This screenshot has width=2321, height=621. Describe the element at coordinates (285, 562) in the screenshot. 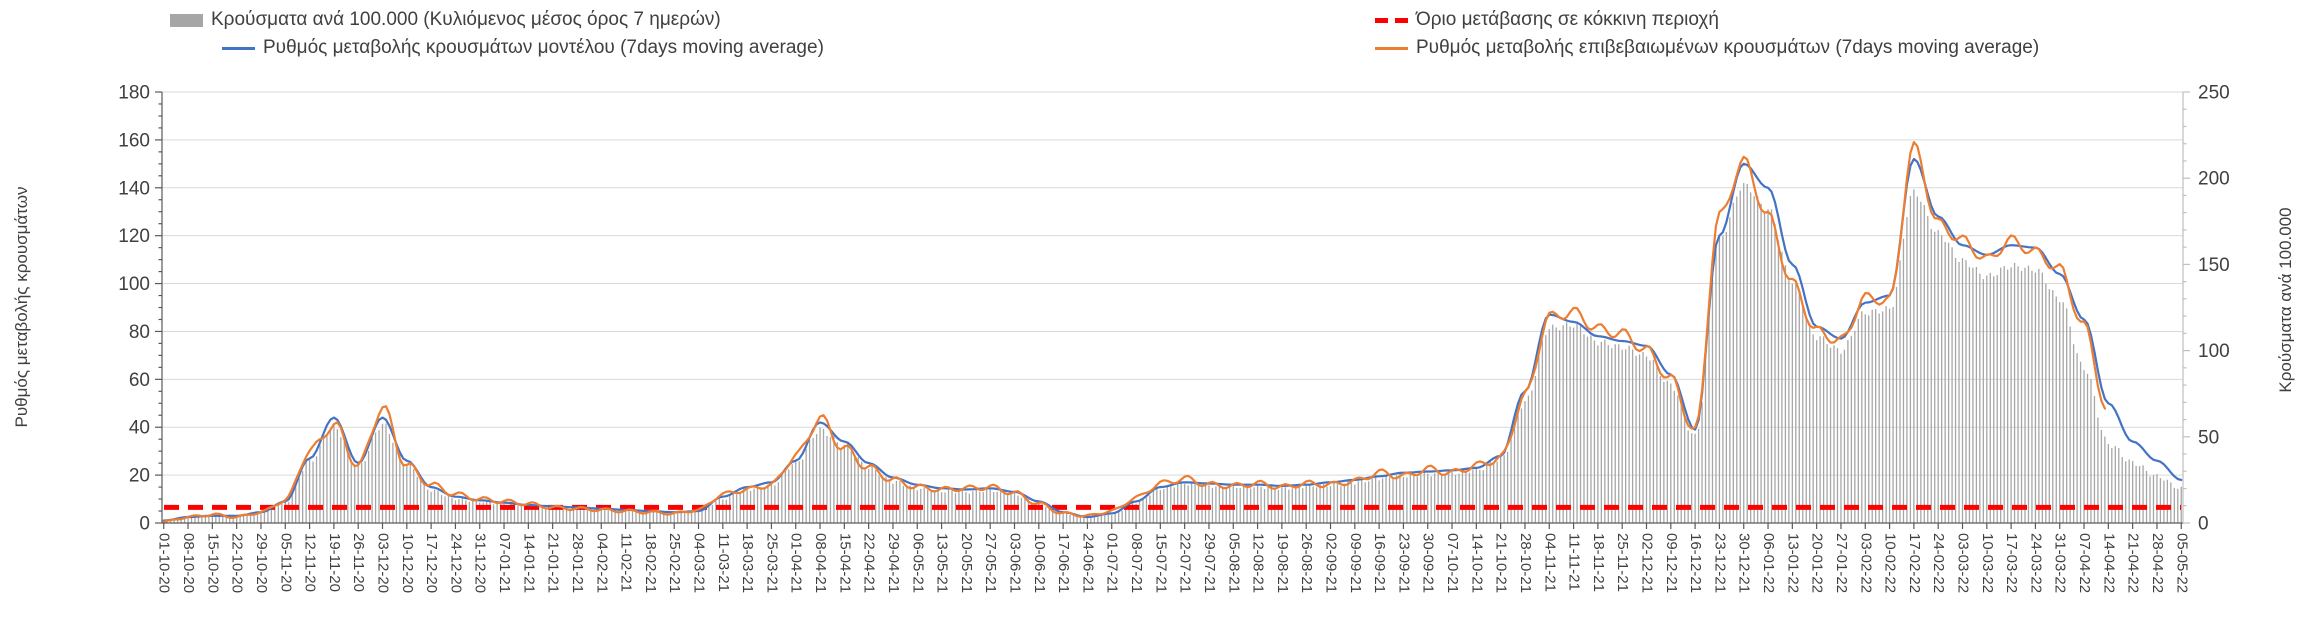

I see `x-axis-tick-label: 05-11-20` at that location.